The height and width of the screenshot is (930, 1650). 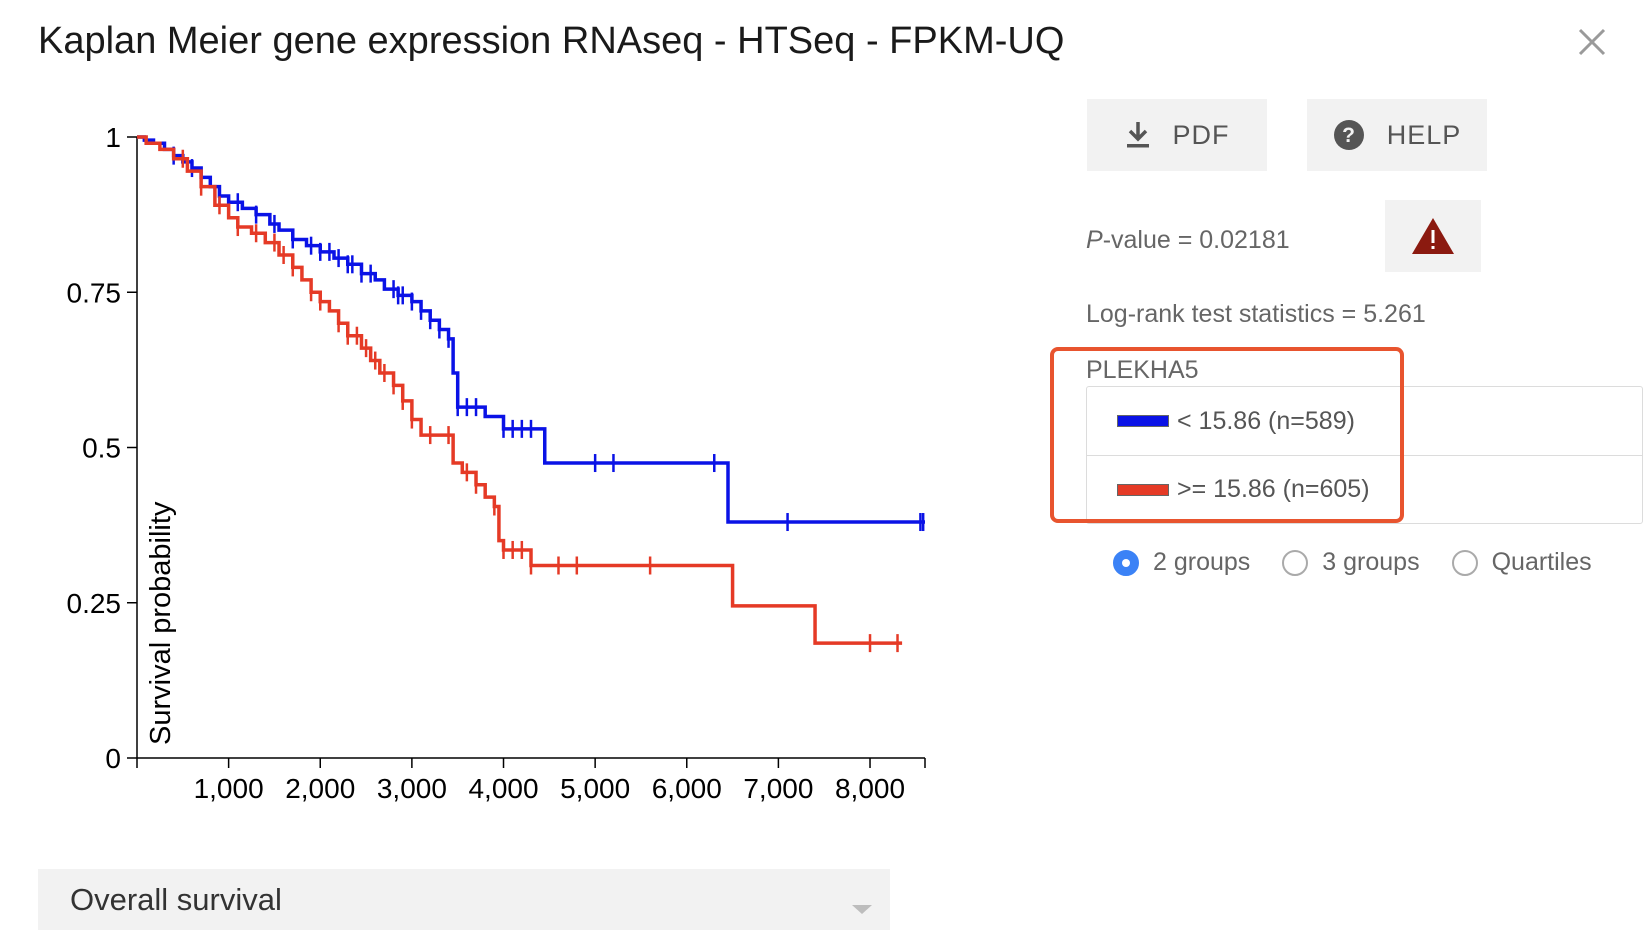 I want to click on close-button, so click(x=1592, y=42).